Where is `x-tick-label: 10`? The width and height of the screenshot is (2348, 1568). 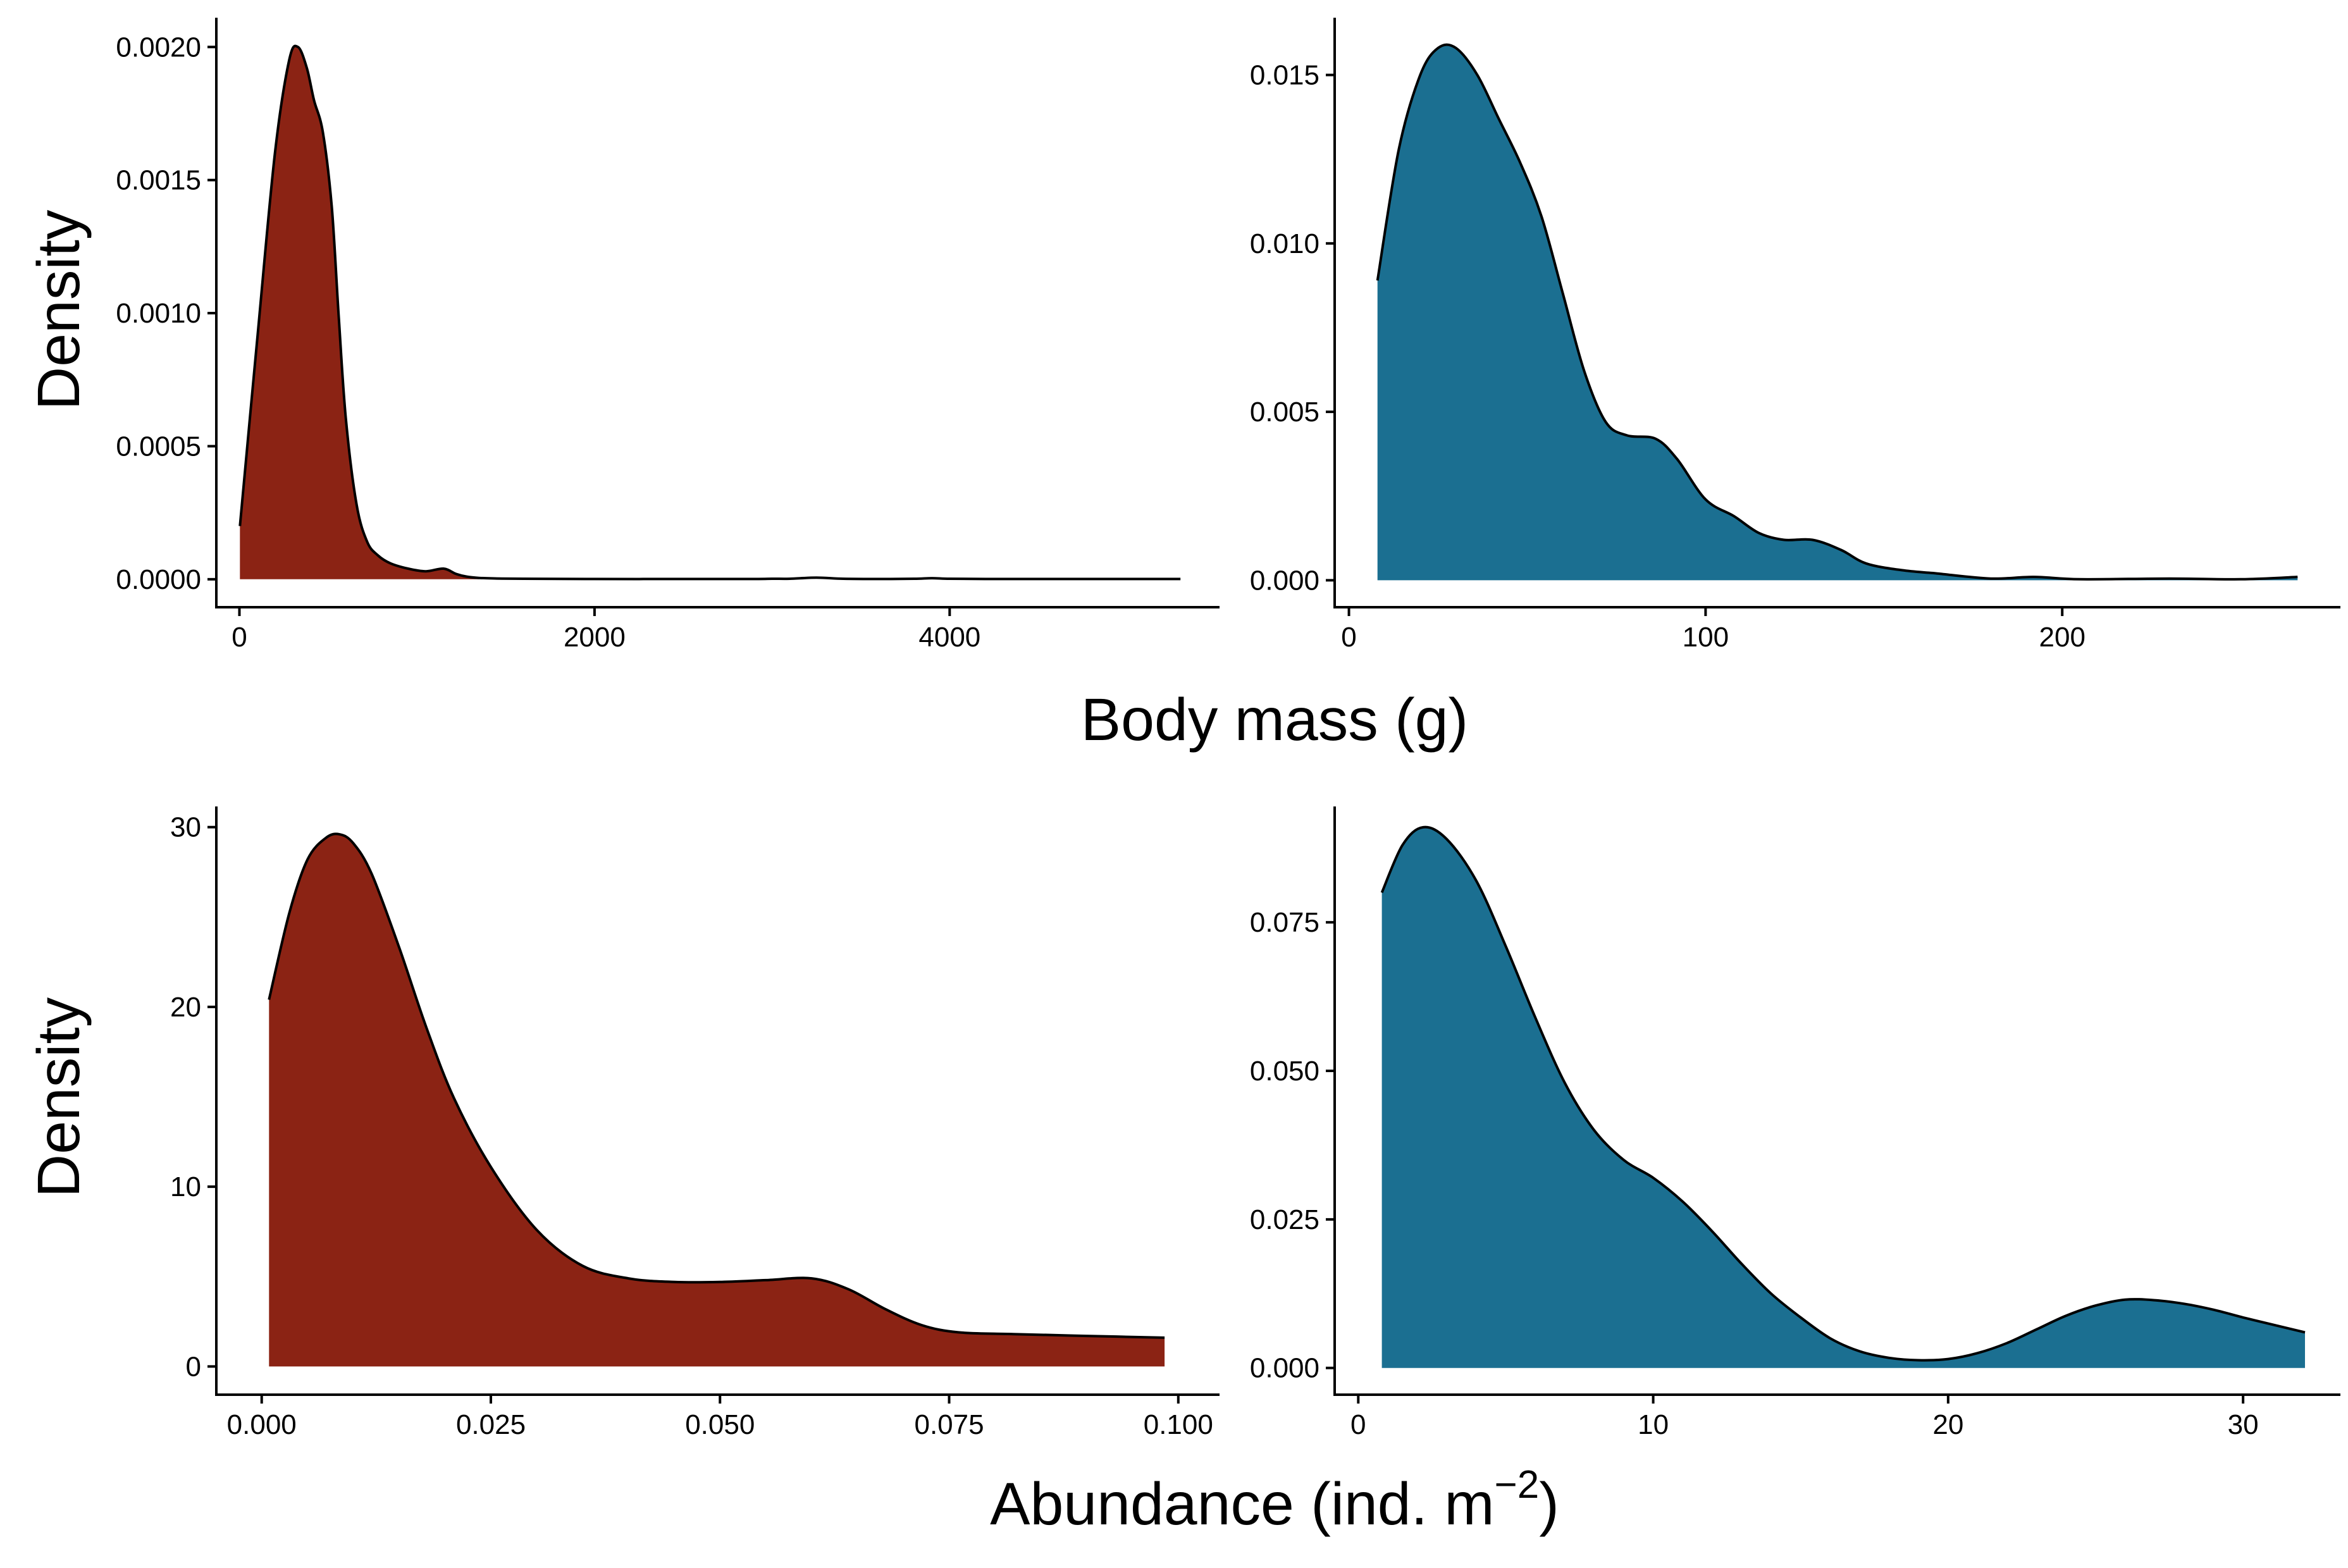 x-tick-label: 10 is located at coordinates (1654, 1424).